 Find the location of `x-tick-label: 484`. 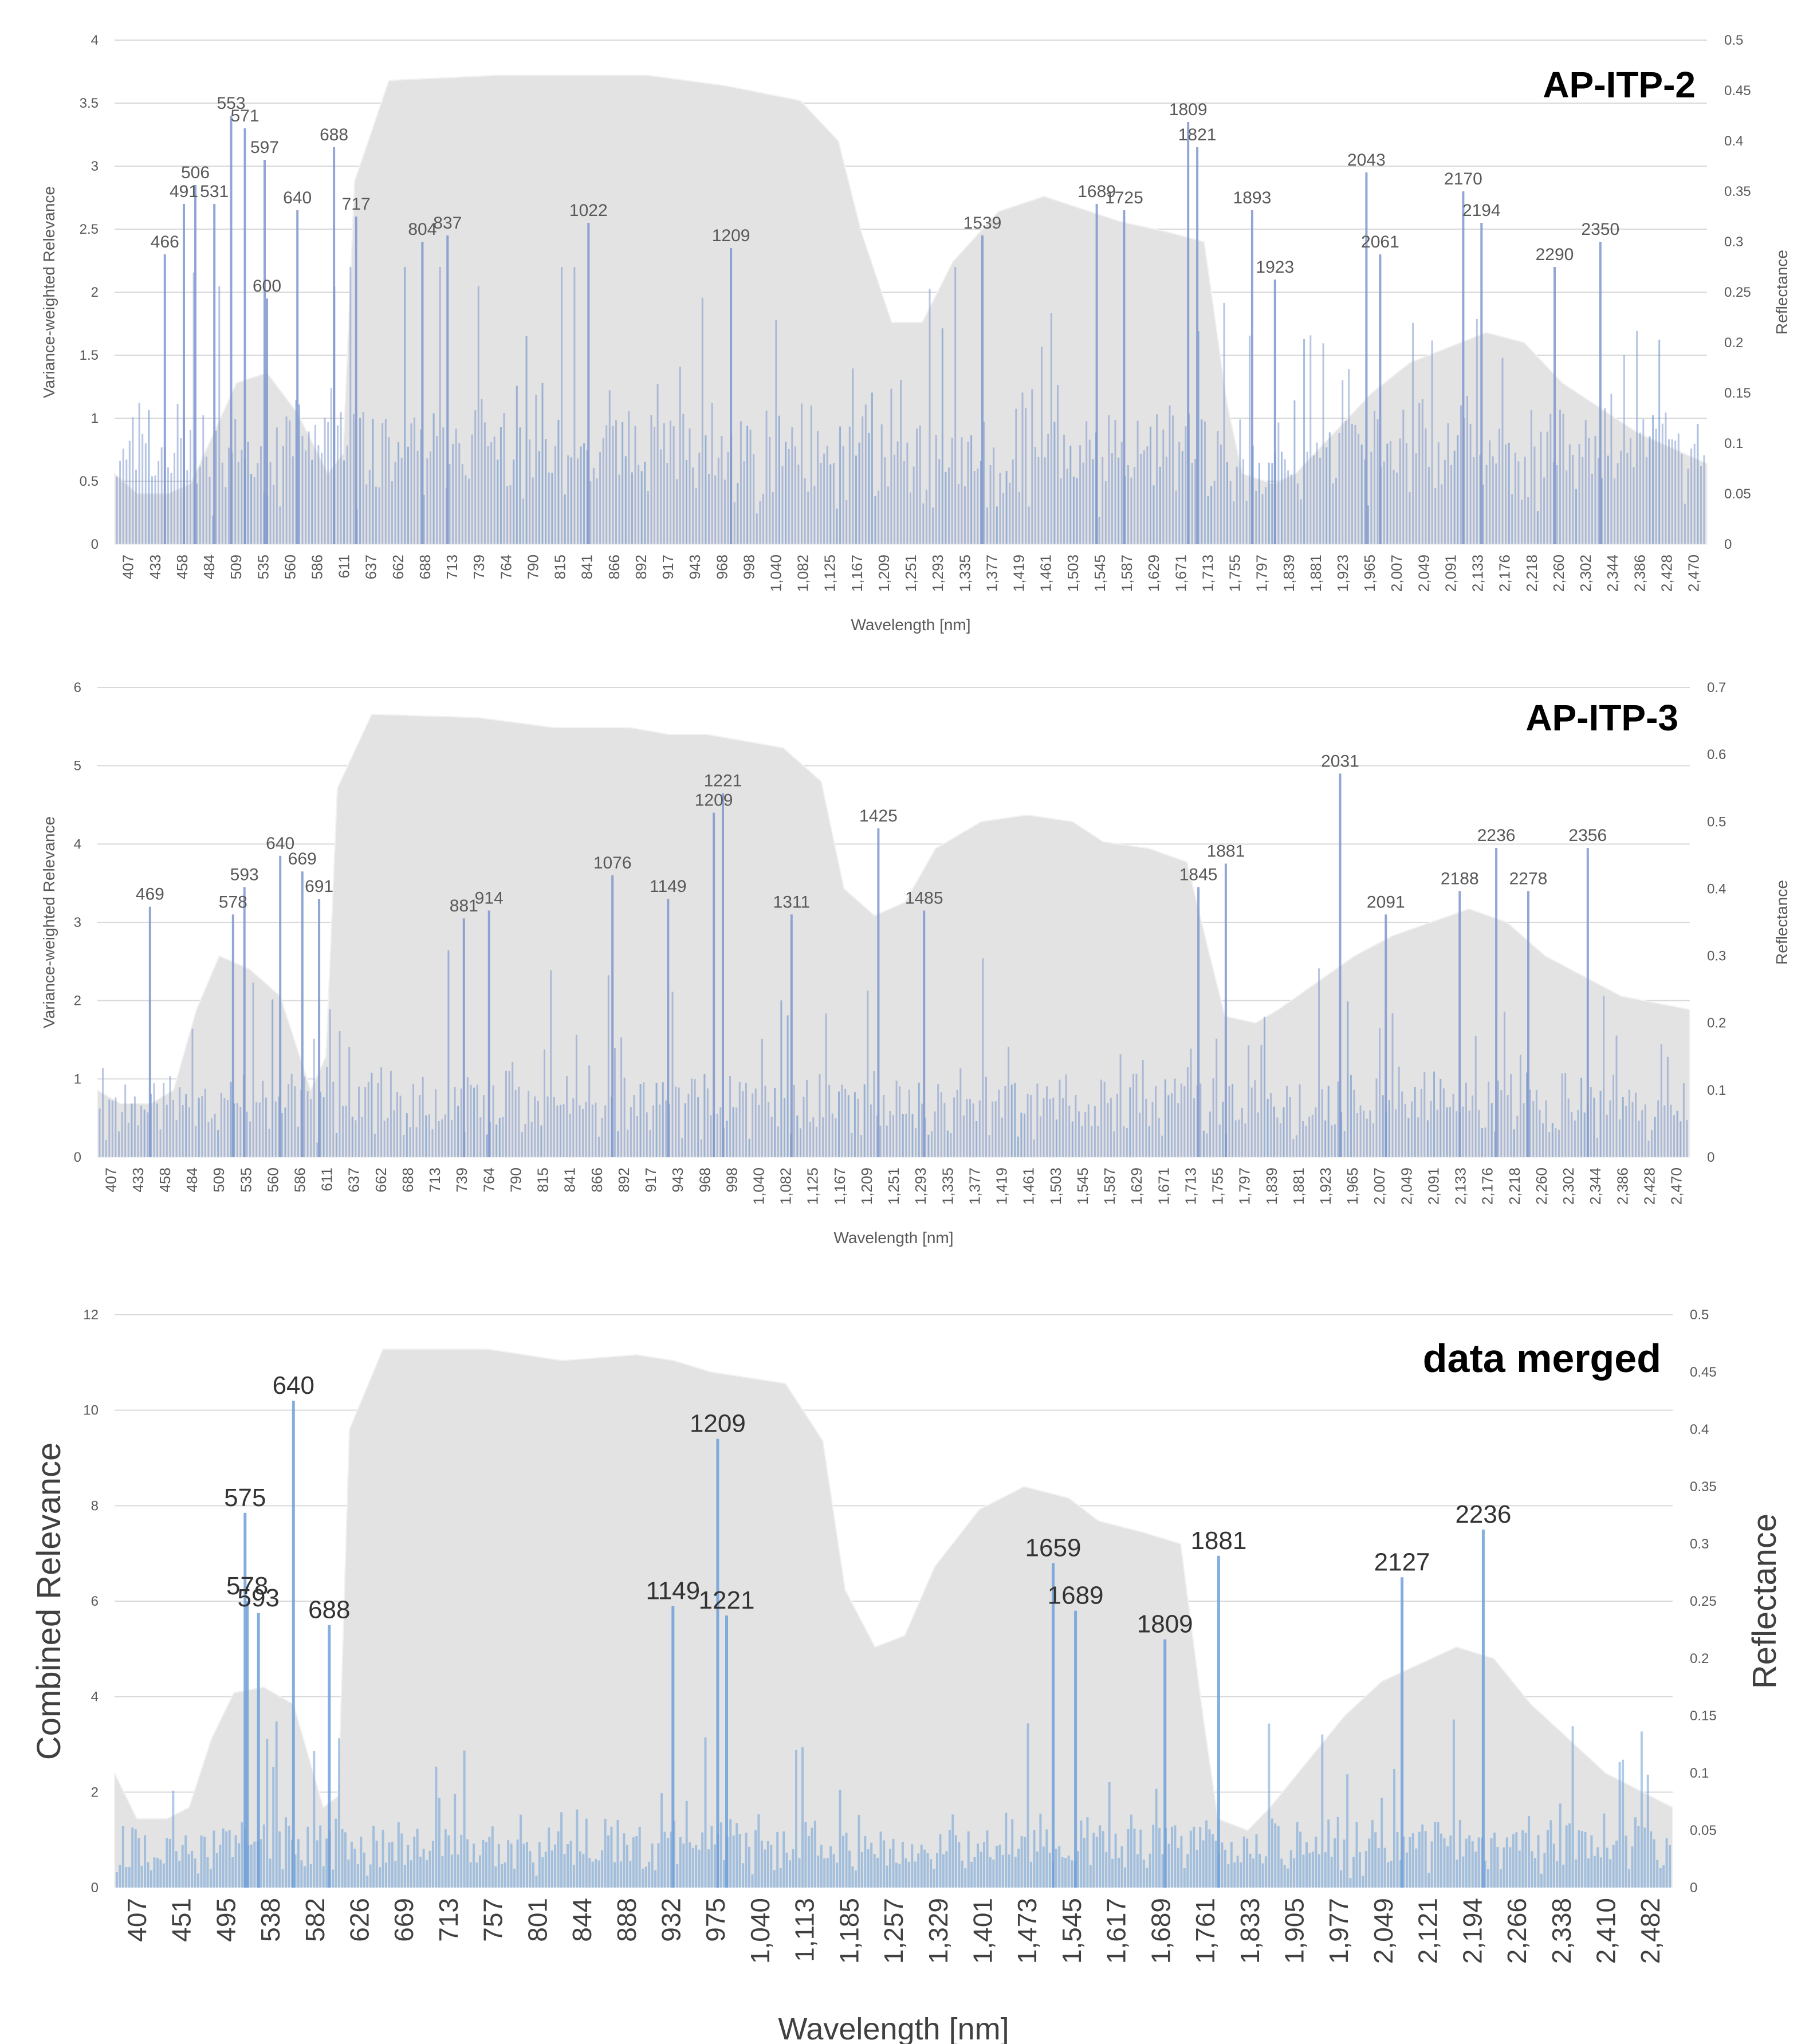

x-tick-label: 484 is located at coordinates (209, 567).